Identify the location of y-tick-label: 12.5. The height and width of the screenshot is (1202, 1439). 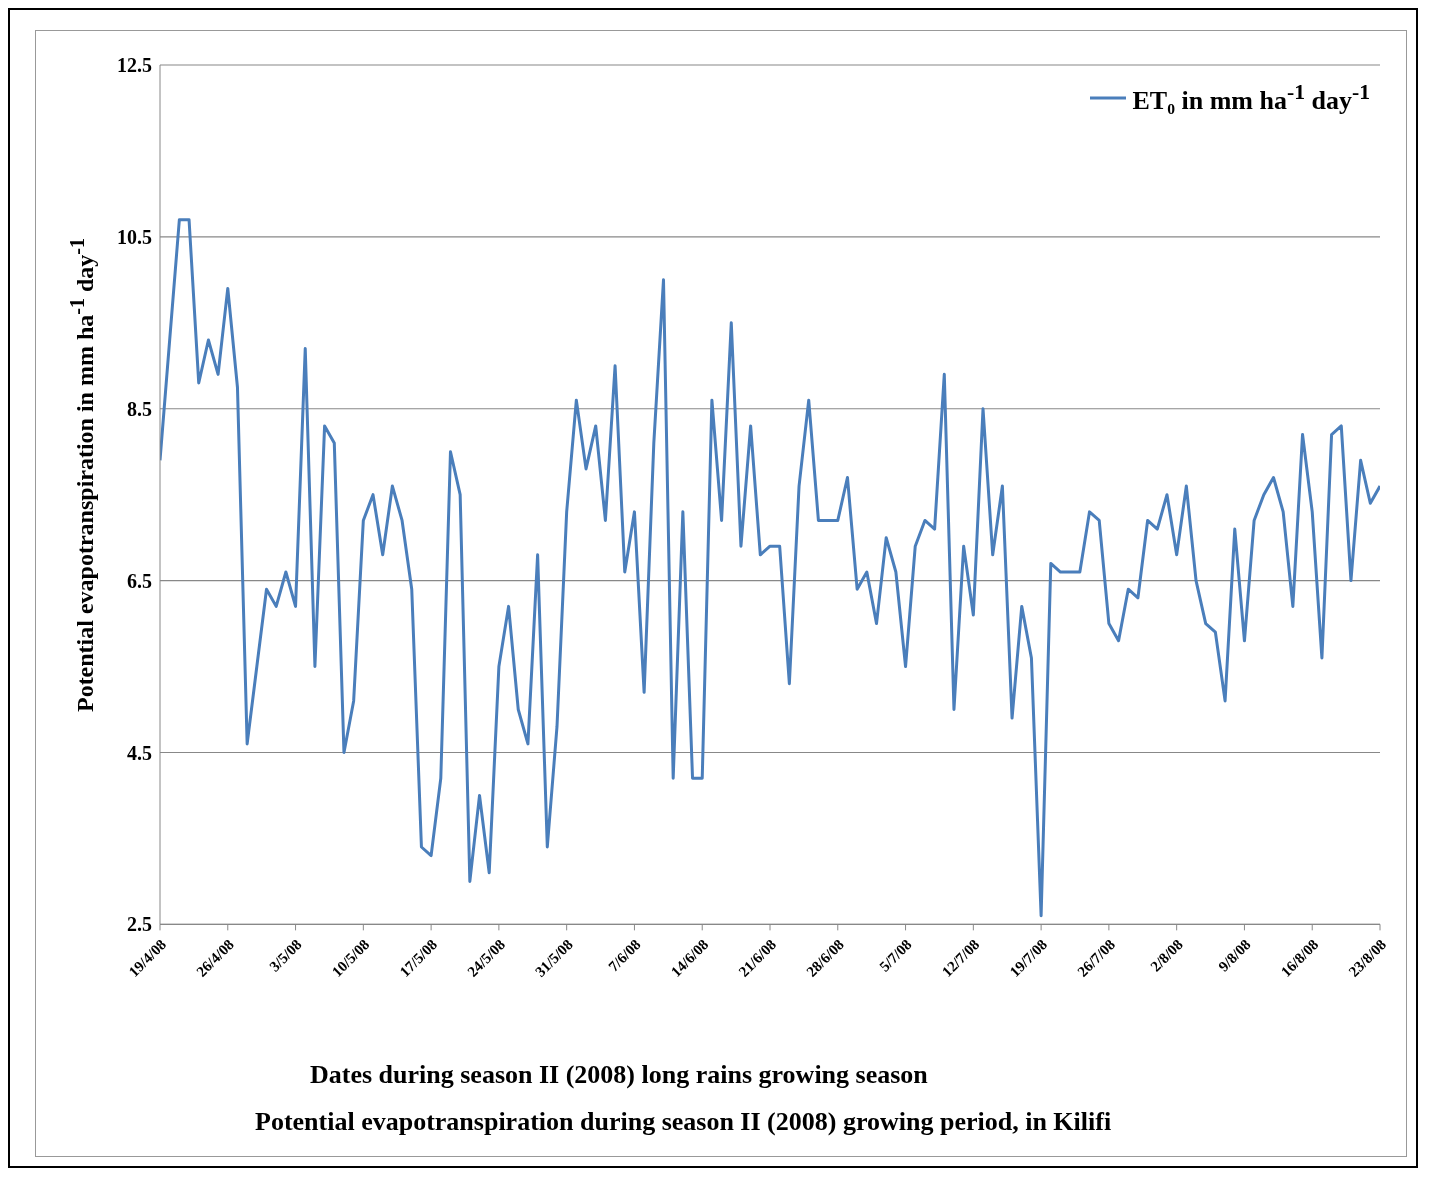
(134, 65).